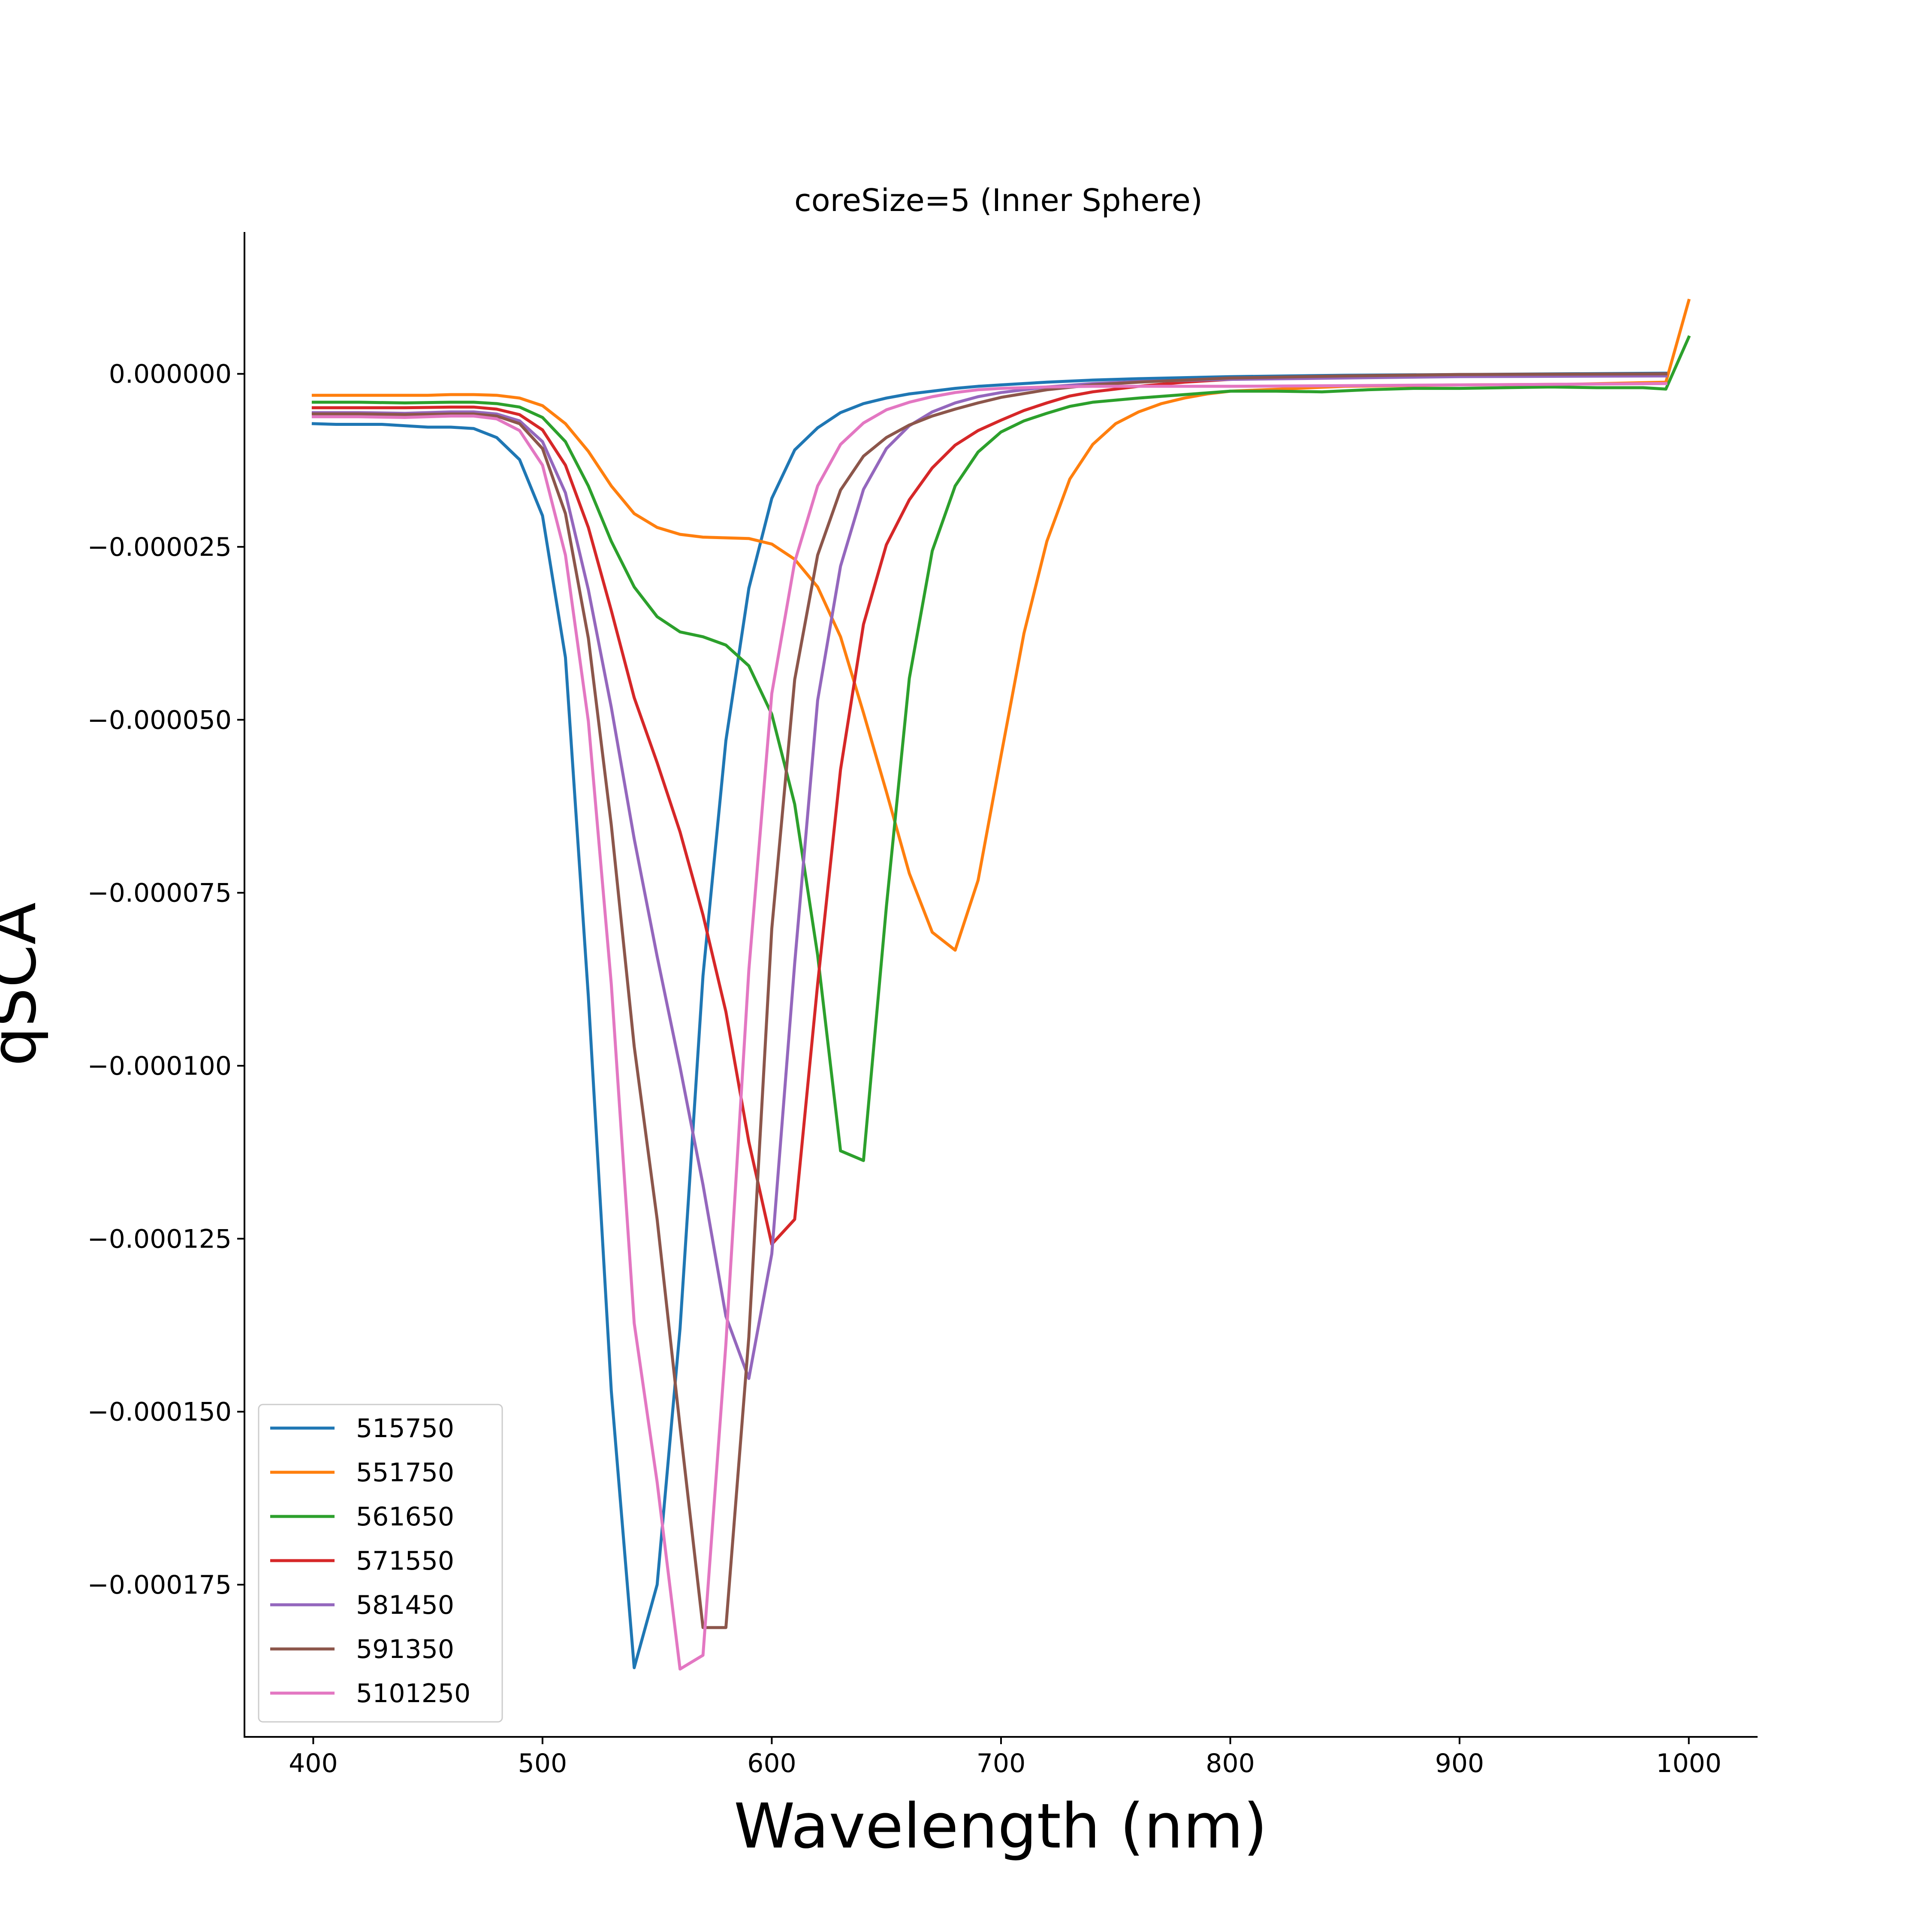  Describe the element at coordinates (159, 547) in the screenshot. I see `y-tick-label: −0.000025` at that location.